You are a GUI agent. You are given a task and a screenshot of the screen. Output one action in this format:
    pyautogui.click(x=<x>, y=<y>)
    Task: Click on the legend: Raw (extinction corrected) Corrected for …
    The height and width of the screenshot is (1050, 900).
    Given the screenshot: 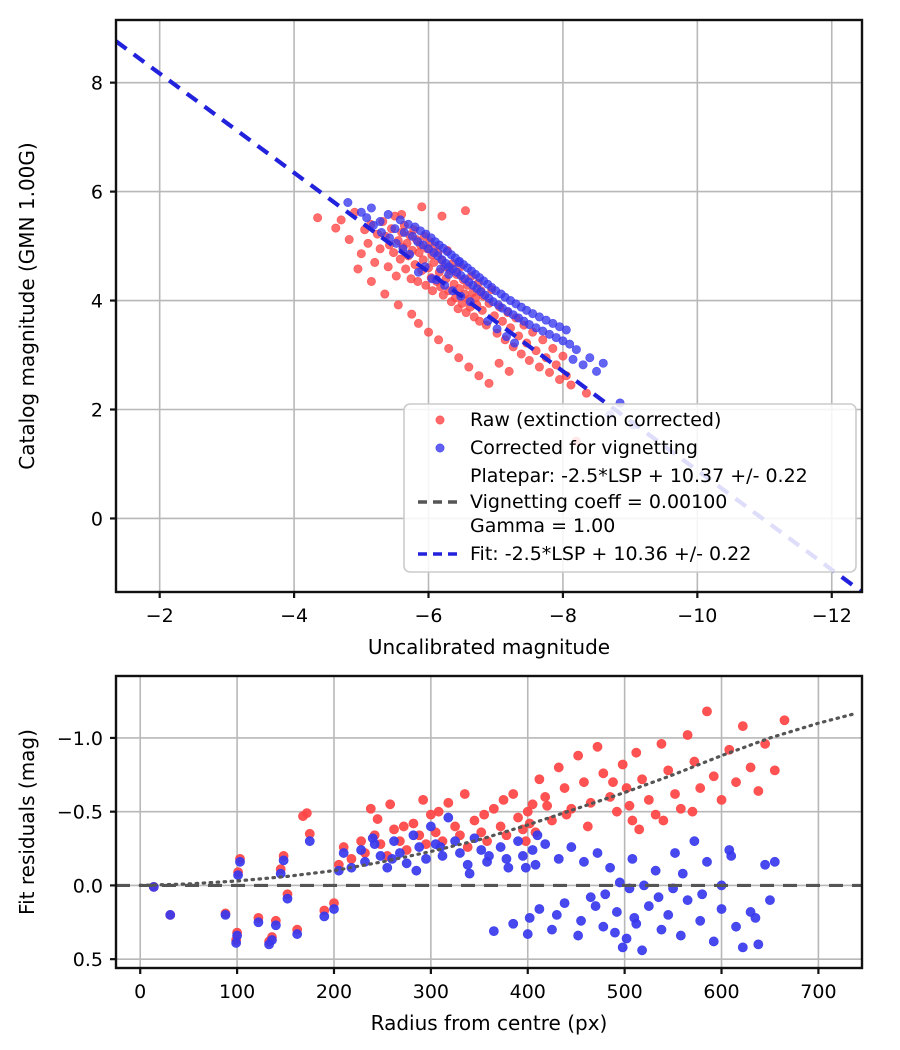 What is the action you would take?
    pyautogui.click(x=630, y=488)
    